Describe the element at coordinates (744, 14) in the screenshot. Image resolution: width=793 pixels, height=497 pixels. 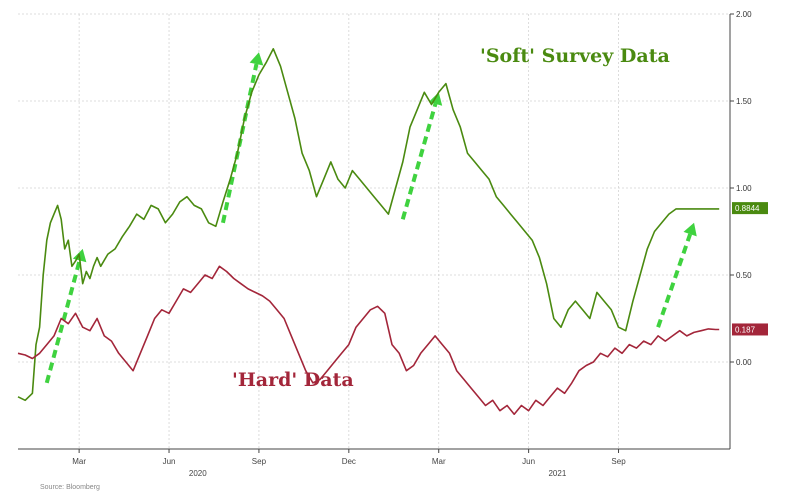
I see `y-tick-label: 2.00` at that location.